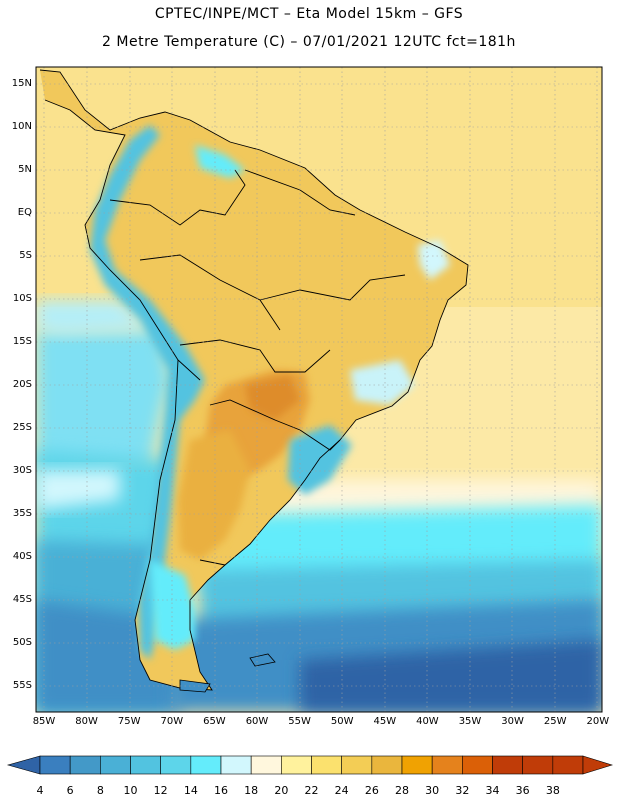 This screenshot has width=618, height=800. Describe the element at coordinates (21, 83) in the screenshot. I see `lat-label: 15N` at that location.